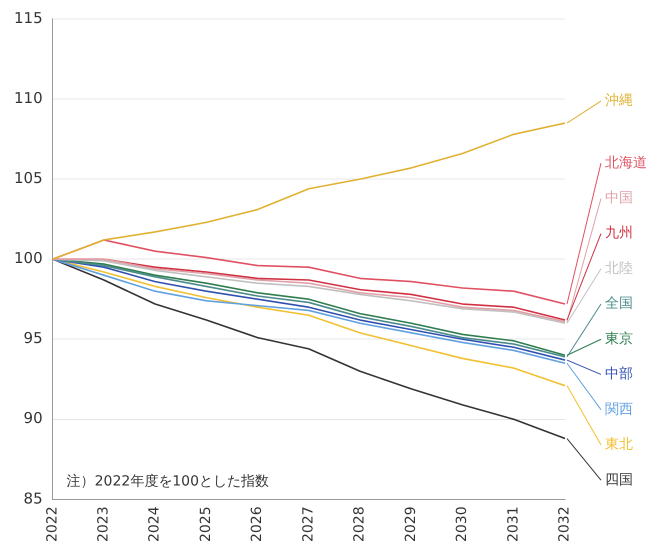 The height and width of the screenshot is (549, 665). What do you see at coordinates (619, 374) in the screenshot?
I see `legend-label: 中部` at bounding box center [619, 374].